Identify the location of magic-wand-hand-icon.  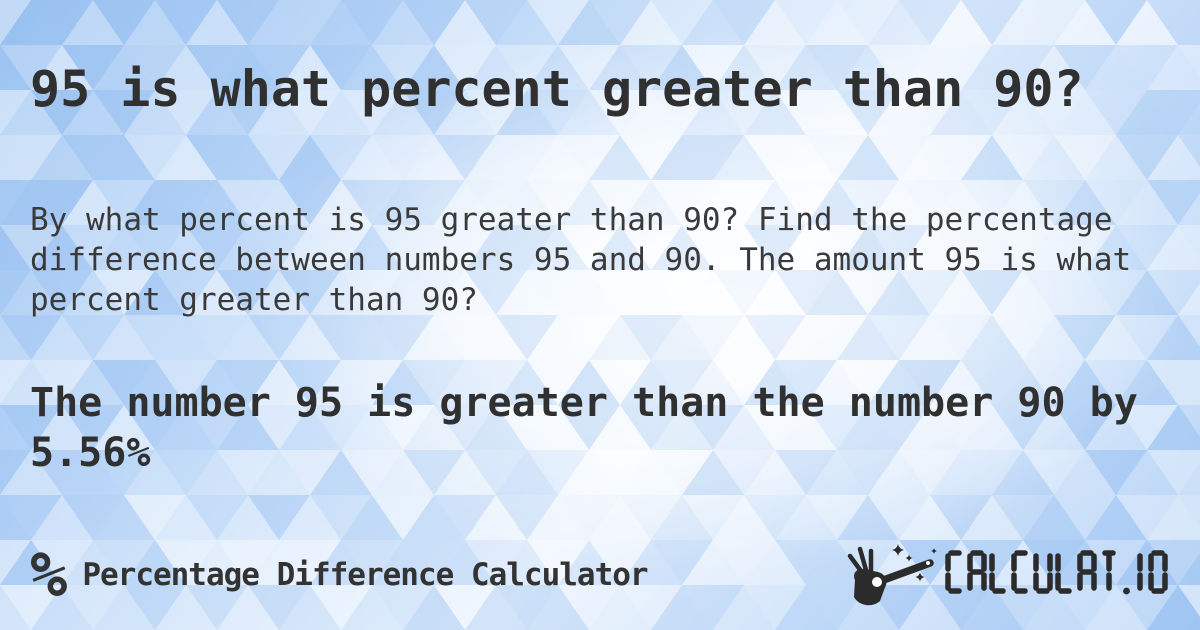
(892, 575).